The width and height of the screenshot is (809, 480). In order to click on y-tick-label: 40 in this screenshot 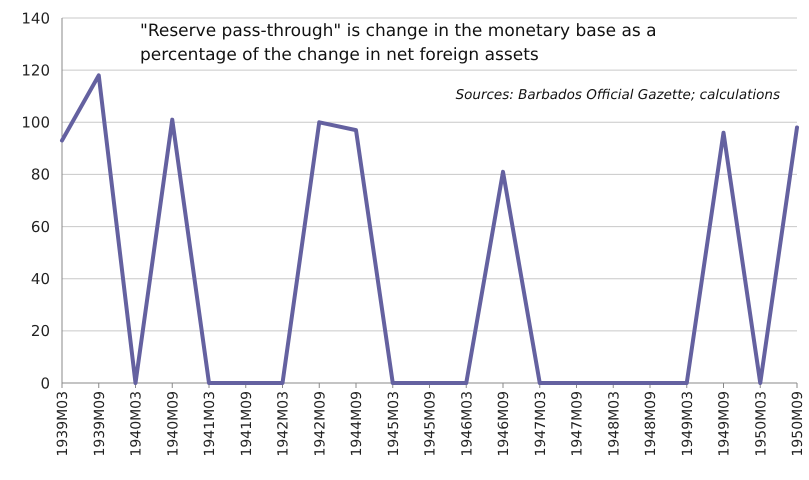, I will do `click(40, 279)`.